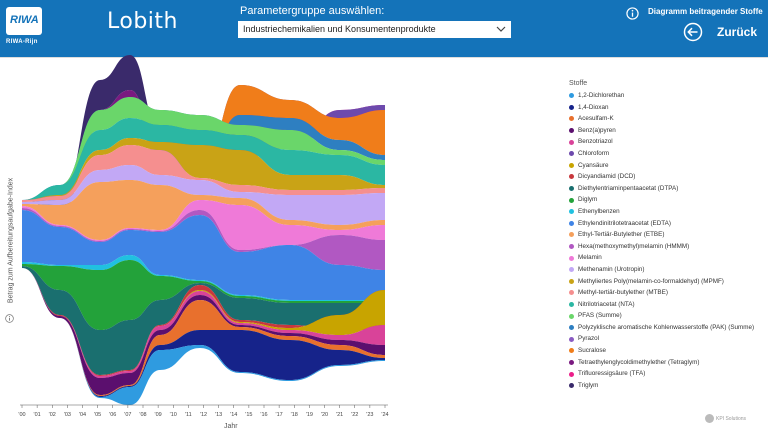  I want to click on back-arrow-icon, so click(693, 32).